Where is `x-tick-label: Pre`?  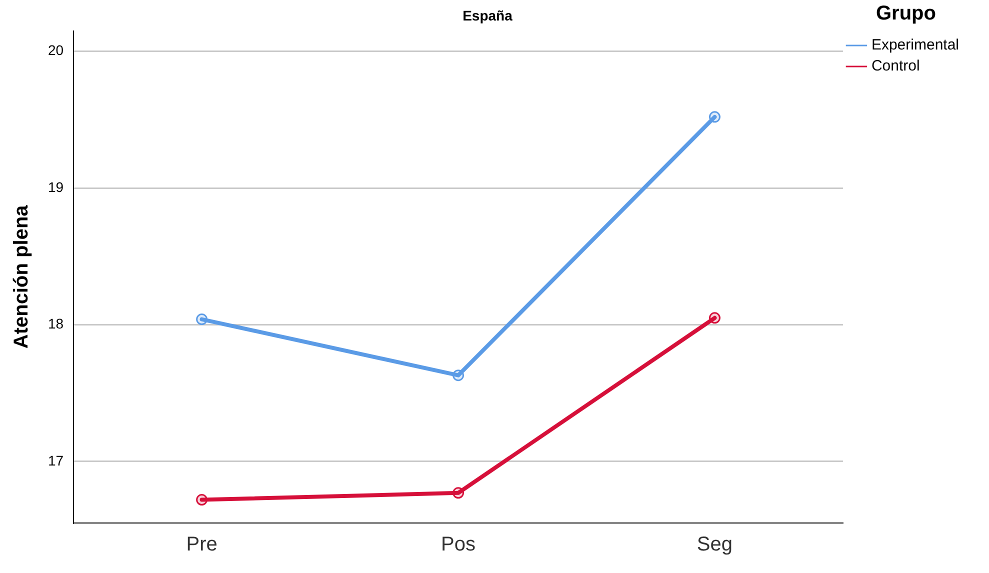 x-tick-label: Pre is located at coordinates (202, 545).